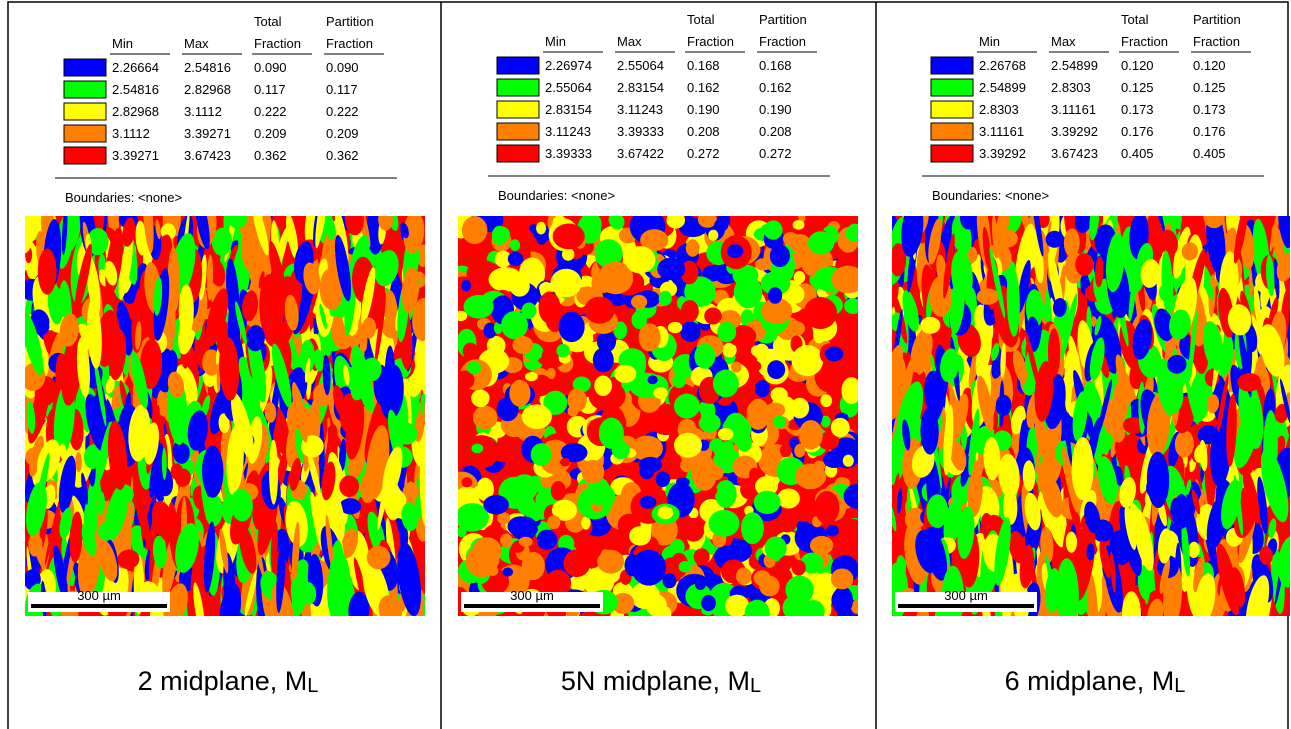 The image size is (1291, 729). Describe the element at coordinates (207, 133) in the screenshot. I see `cell: 3.39271` at that location.